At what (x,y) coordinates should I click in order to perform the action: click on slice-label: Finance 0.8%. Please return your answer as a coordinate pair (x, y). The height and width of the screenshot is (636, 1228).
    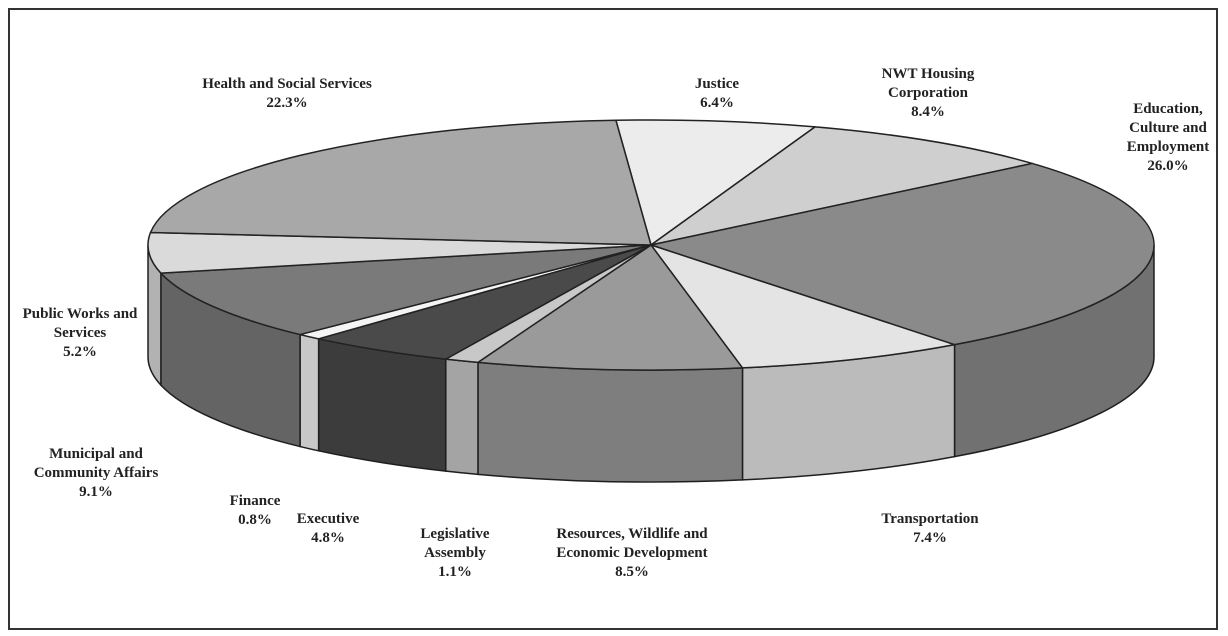
    Looking at the image, I should click on (255, 511).